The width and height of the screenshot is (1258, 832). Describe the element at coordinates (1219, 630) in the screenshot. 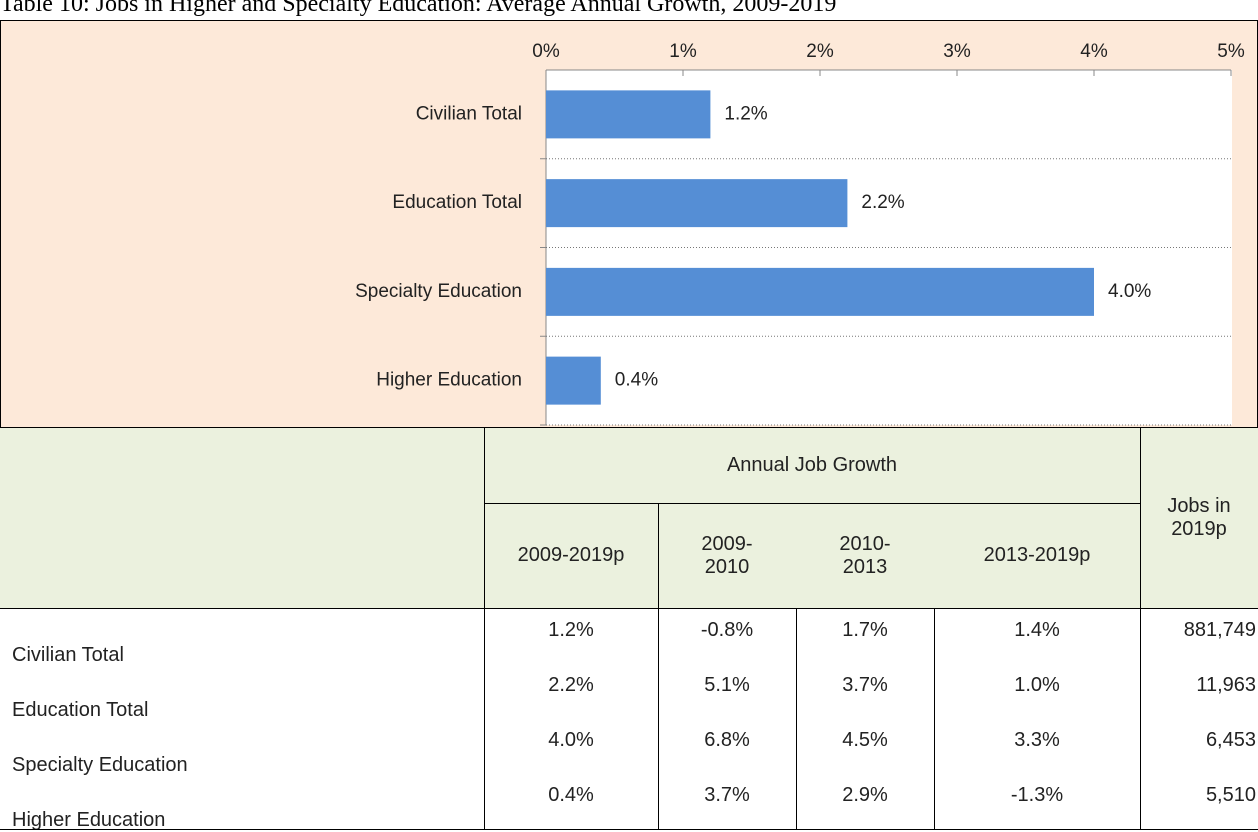

I see `table-cell: 881,749` at that location.